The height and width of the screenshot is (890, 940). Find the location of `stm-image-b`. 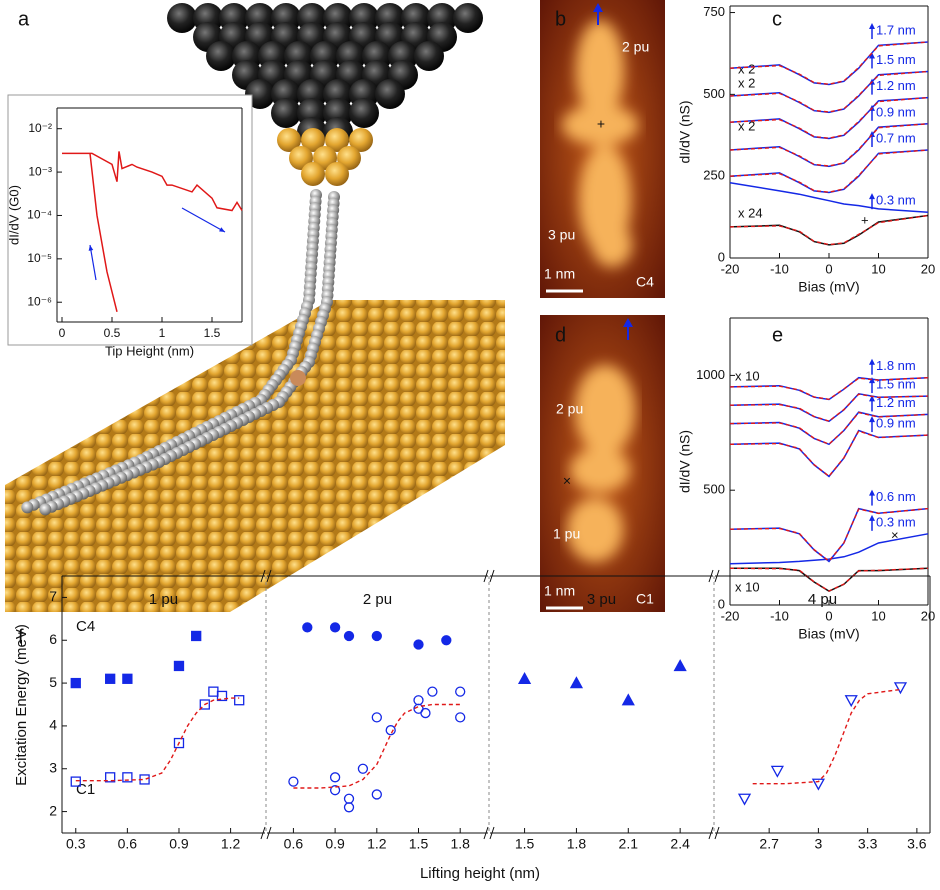

stm-image-b is located at coordinates (602, 149).